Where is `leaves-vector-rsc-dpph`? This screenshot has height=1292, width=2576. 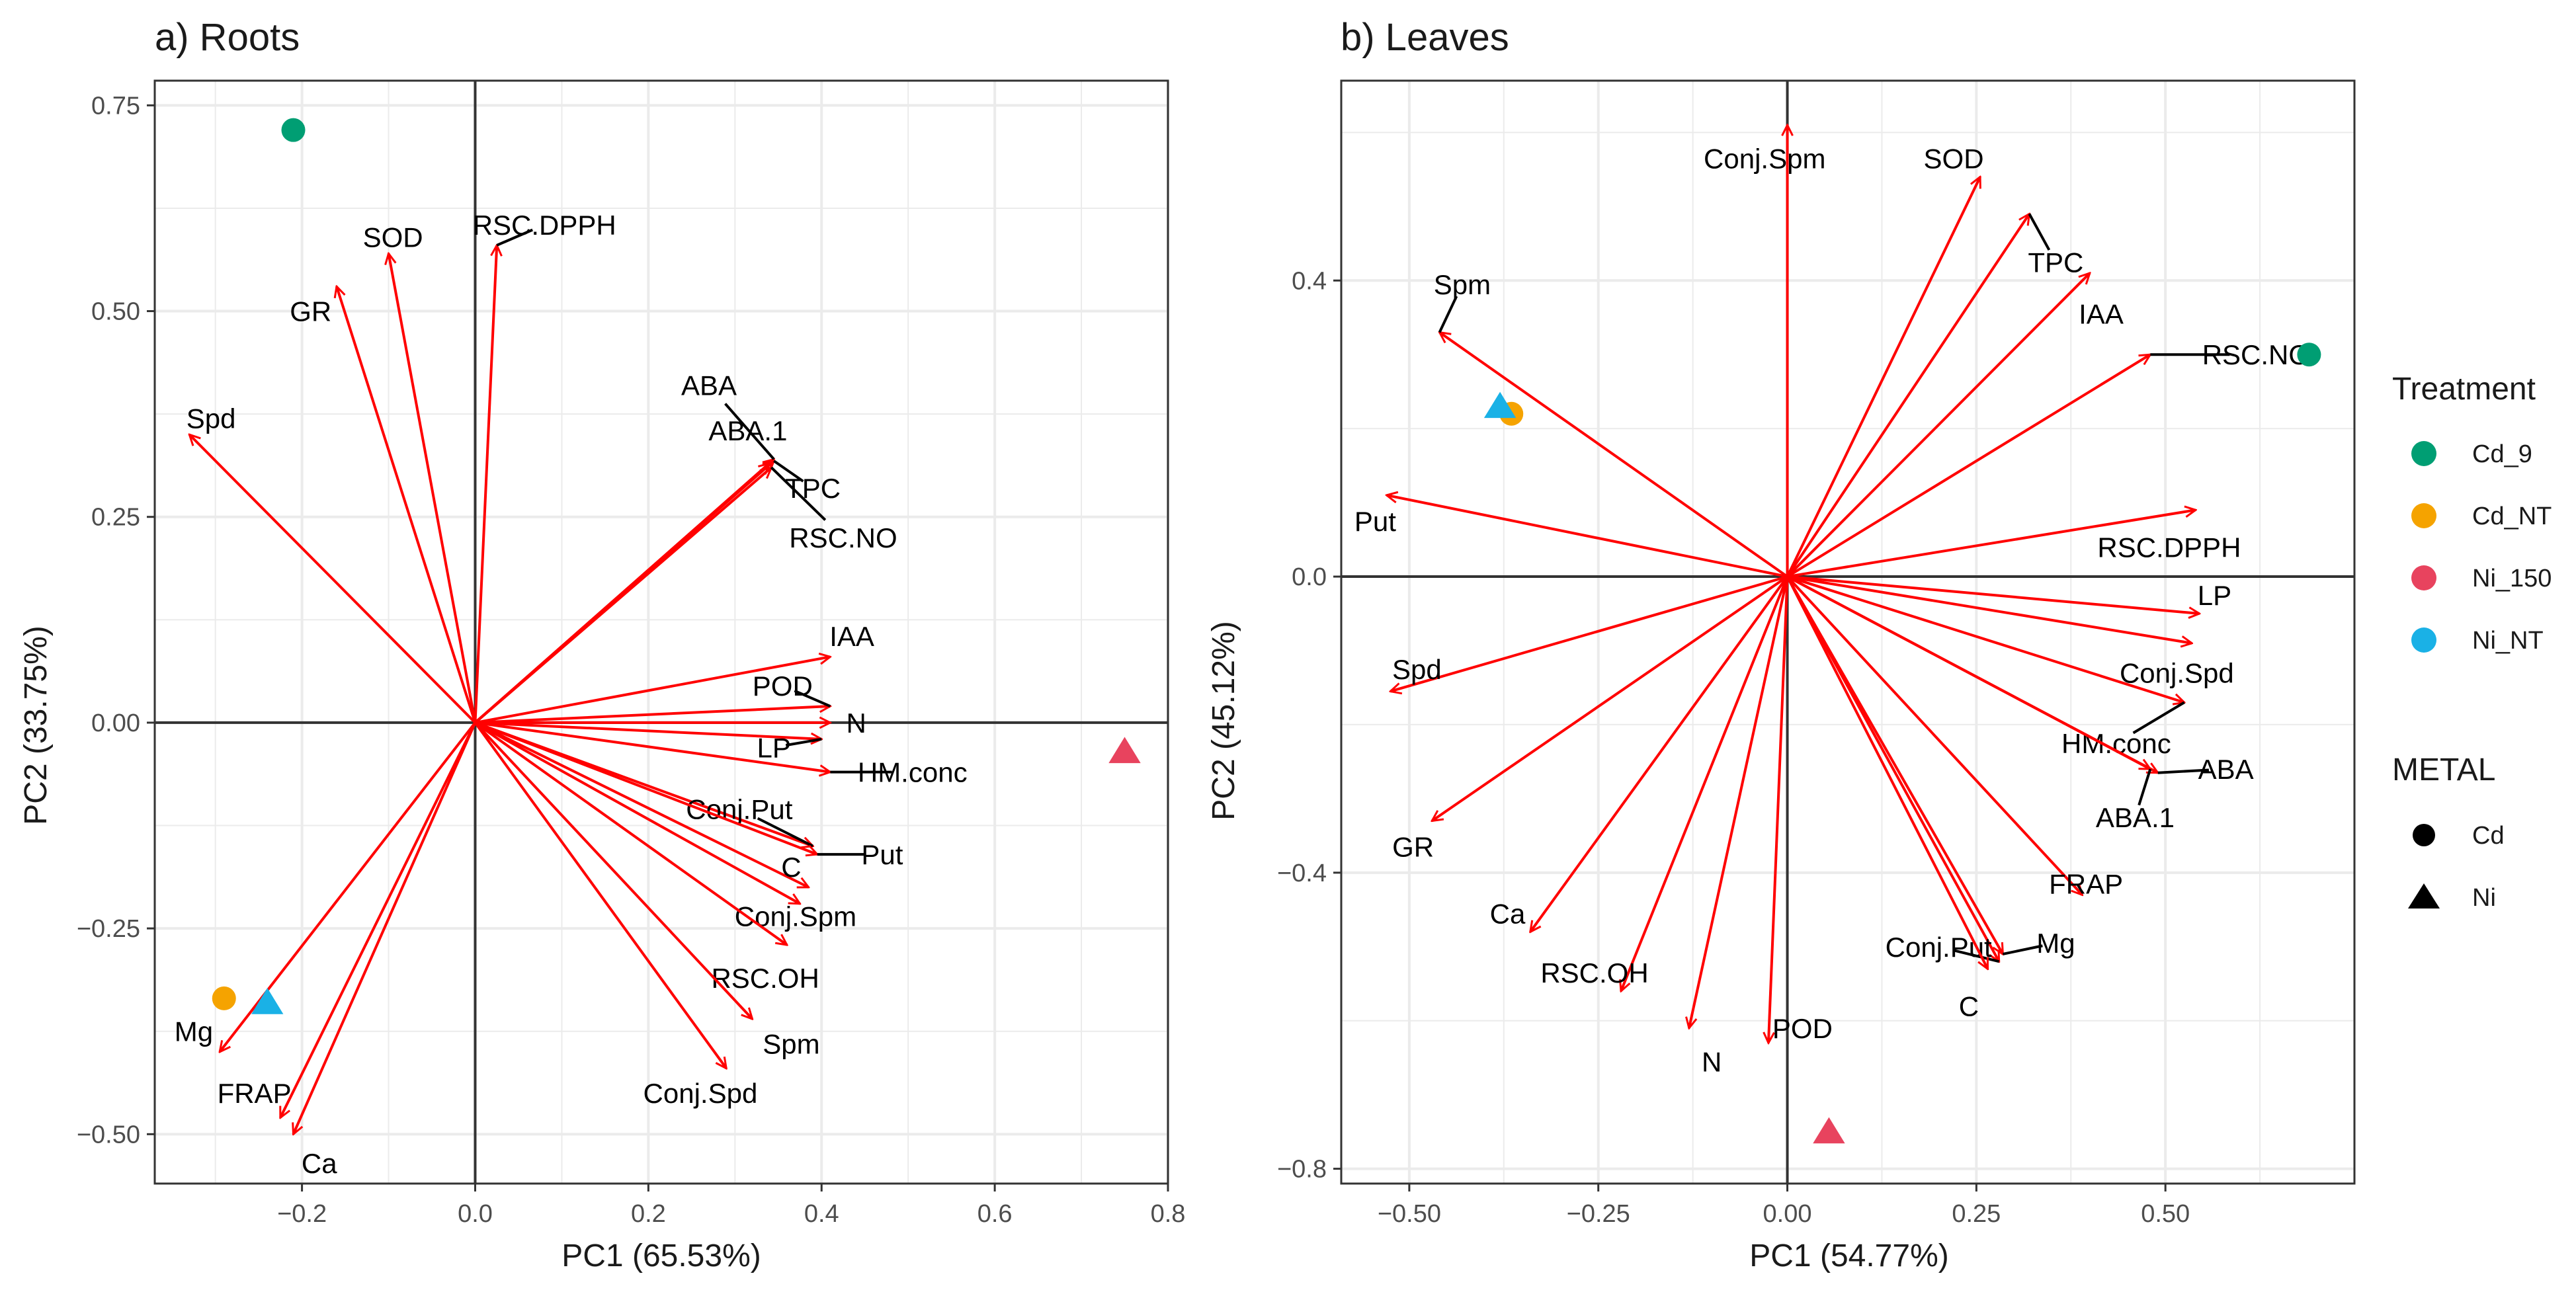 leaves-vector-rsc-dpph is located at coordinates (1991, 544).